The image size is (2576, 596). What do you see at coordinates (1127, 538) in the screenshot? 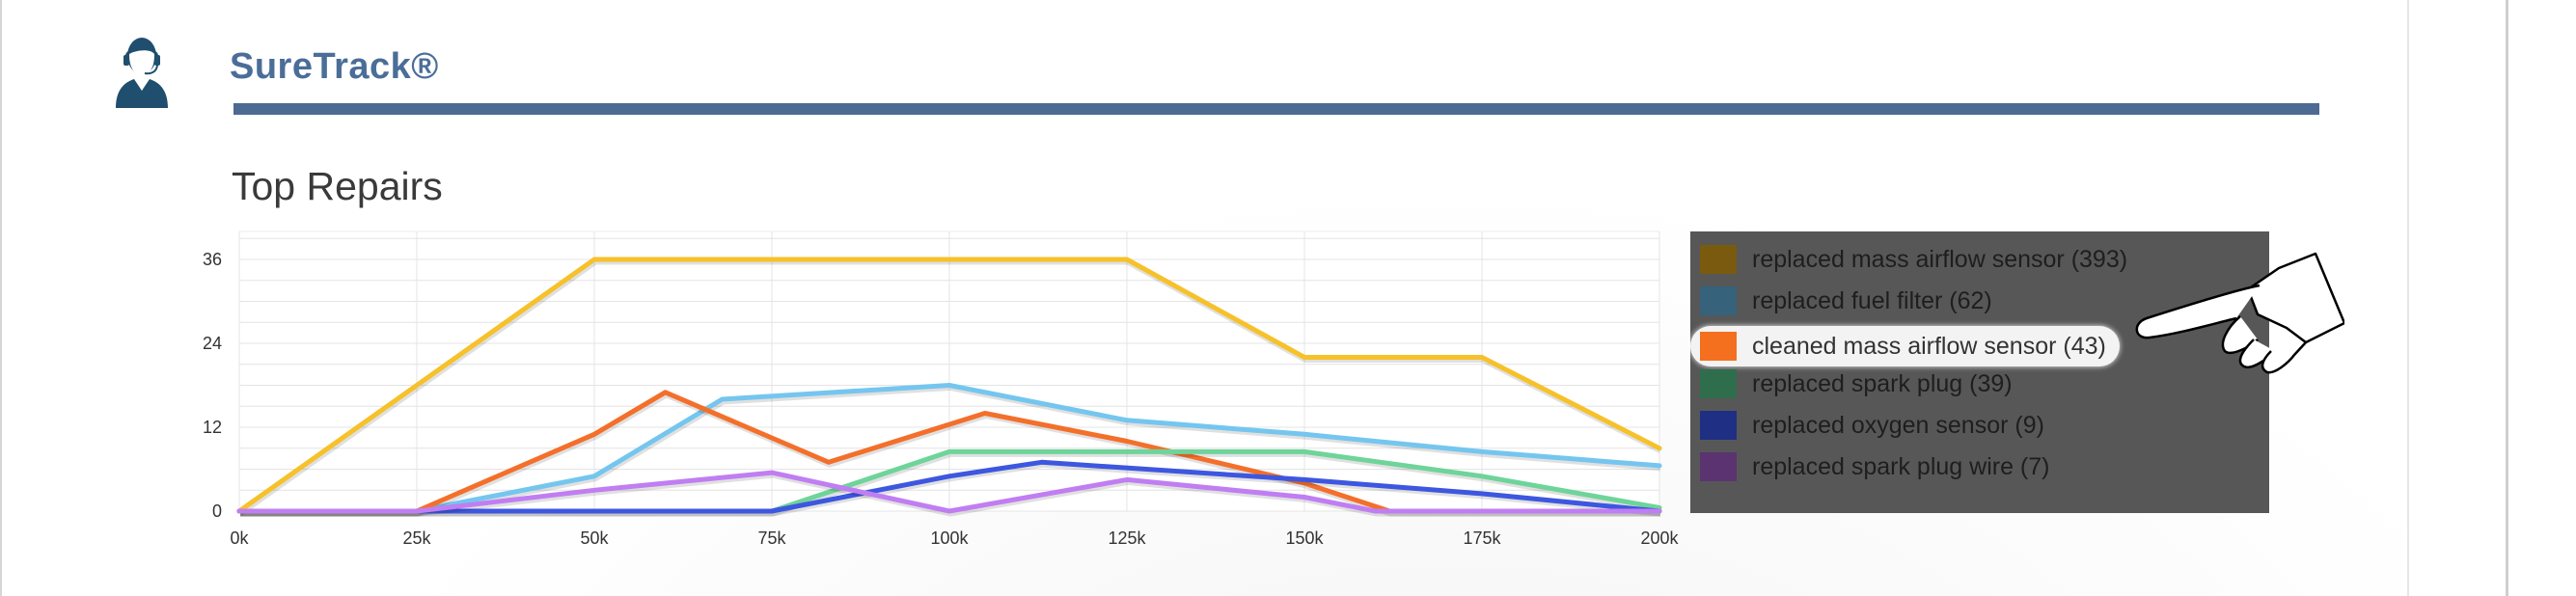
I see `x-tick-label: 125k` at bounding box center [1127, 538].